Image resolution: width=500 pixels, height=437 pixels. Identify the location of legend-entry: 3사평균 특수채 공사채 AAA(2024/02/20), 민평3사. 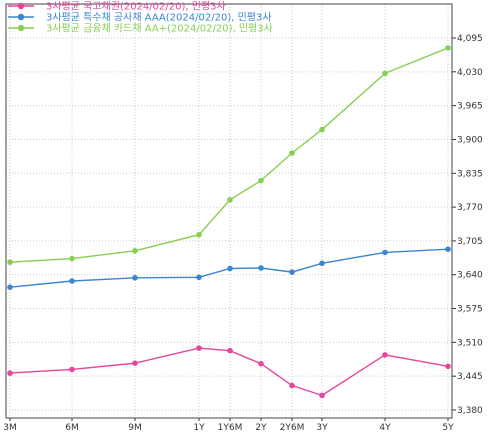
(159, 18).